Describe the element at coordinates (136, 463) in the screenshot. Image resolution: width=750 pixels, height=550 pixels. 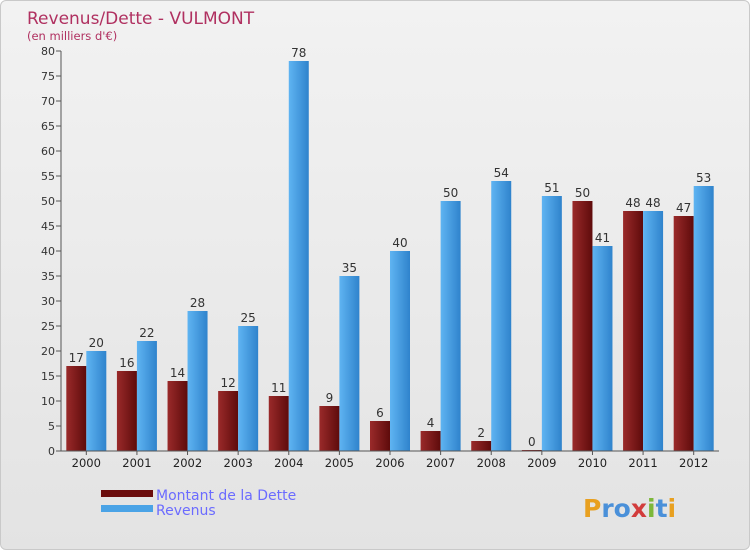
I see `x-tick-label: 2001` at that location.